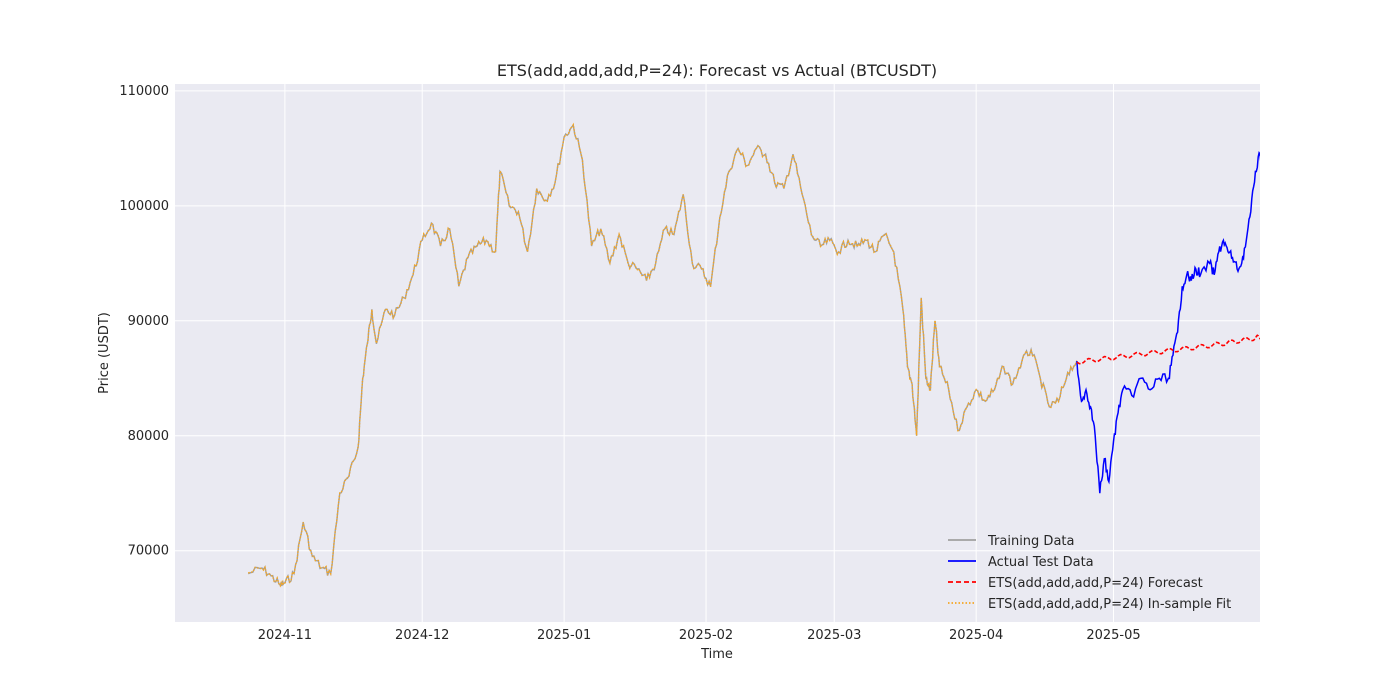 This screenshot has width=1400, height=700. I want to click on y-tick-label: 70000, so click(148, 551).